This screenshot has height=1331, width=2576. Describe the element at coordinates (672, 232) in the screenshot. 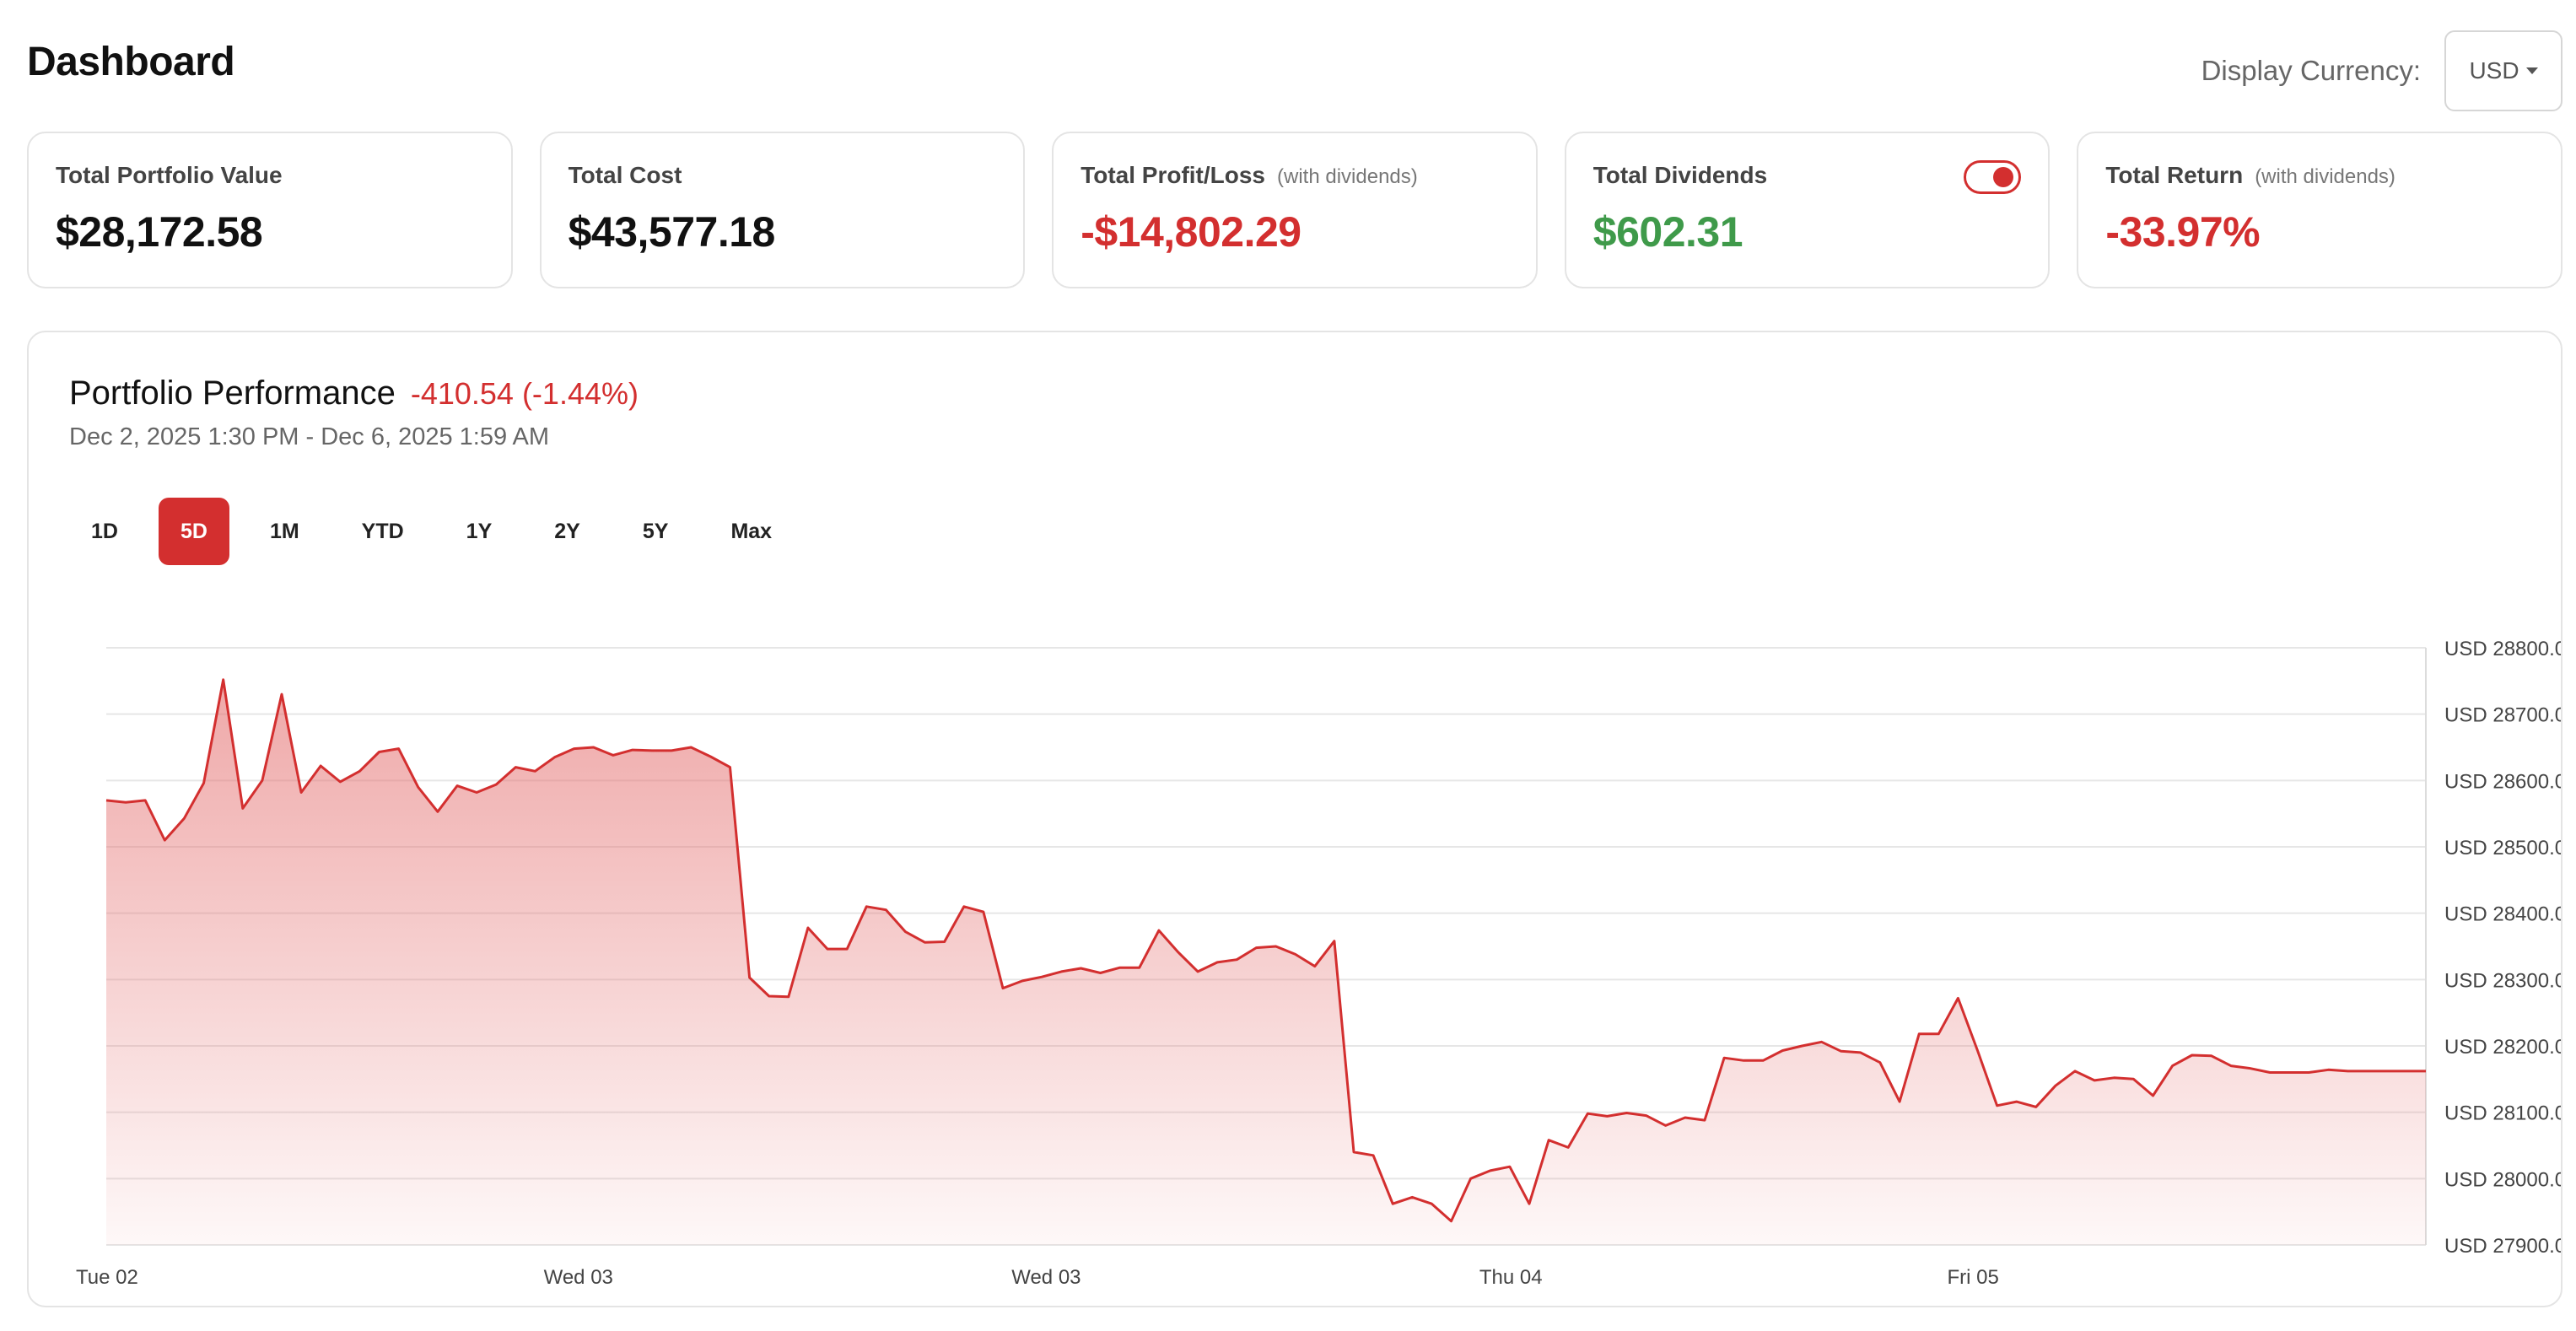

I see `card-value: $43,577.18` at that location.